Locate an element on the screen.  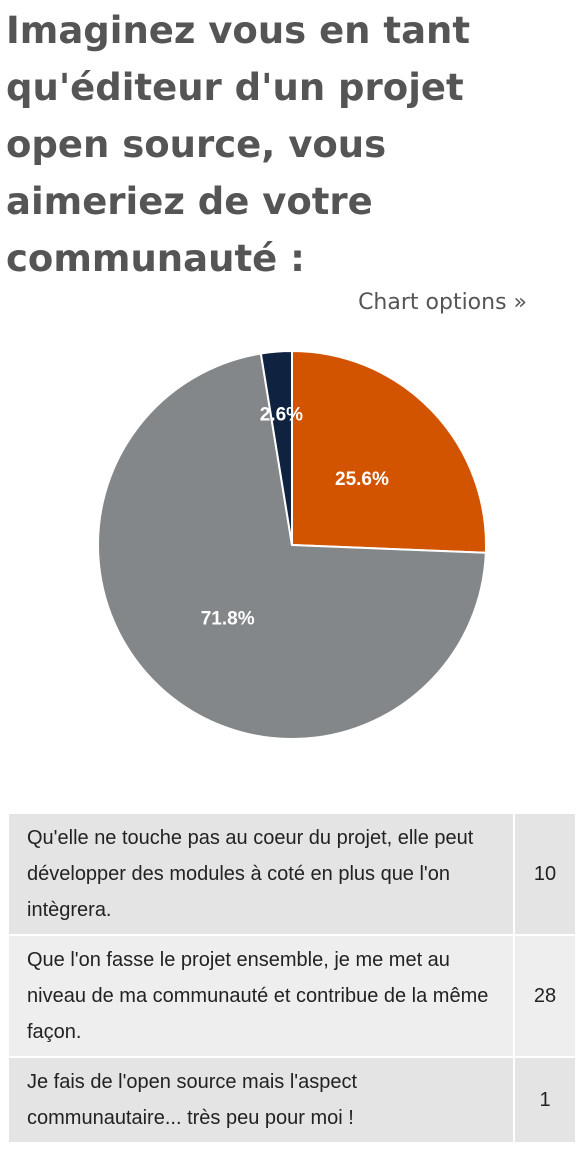
answer-count: 1 is located at coordinates (545, 1100).